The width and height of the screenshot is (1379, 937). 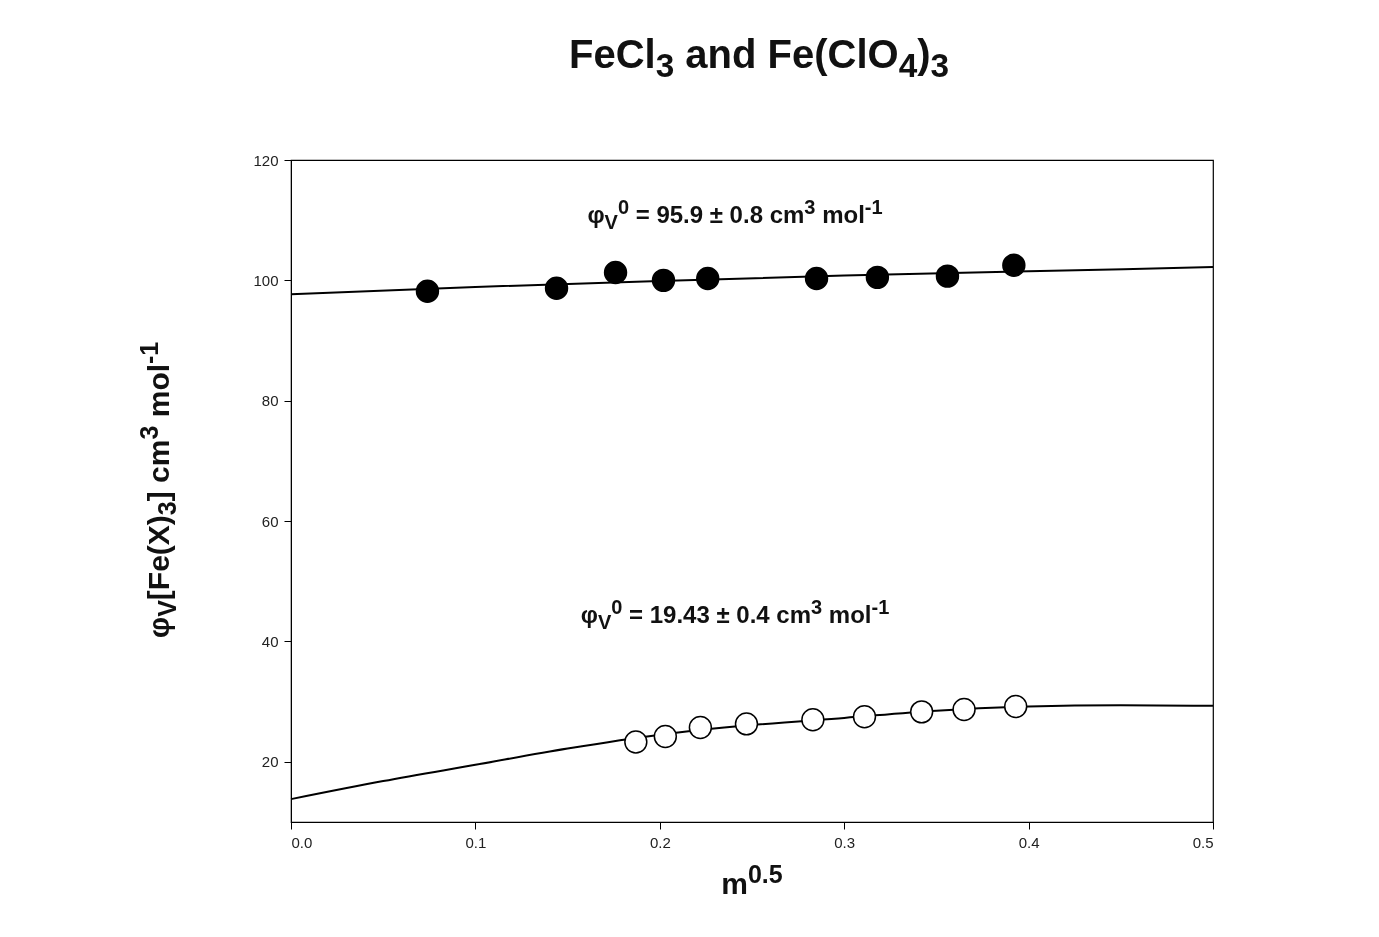 What do you see at coordinates (1203, 842) in the screenshot?
I see `x-tick-label: 0.5` at bounding box center [1203, 842].